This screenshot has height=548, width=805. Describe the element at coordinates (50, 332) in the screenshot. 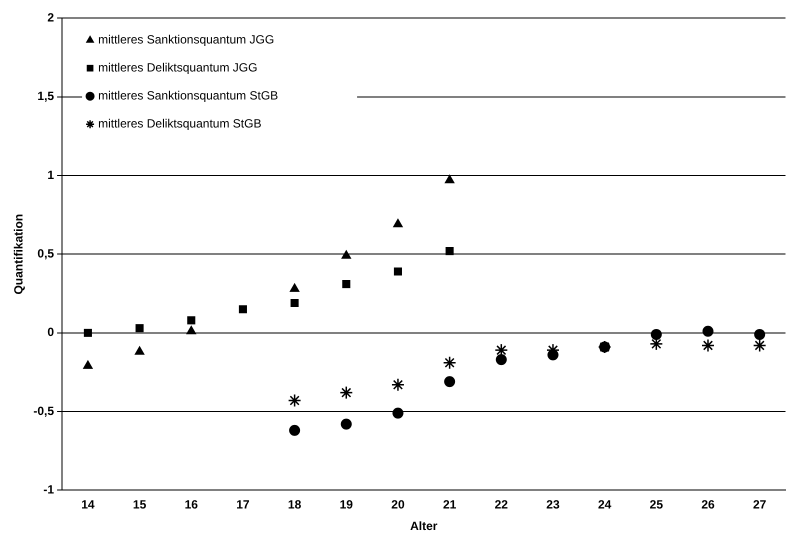

I see `y-tick-label: 0` at that location.